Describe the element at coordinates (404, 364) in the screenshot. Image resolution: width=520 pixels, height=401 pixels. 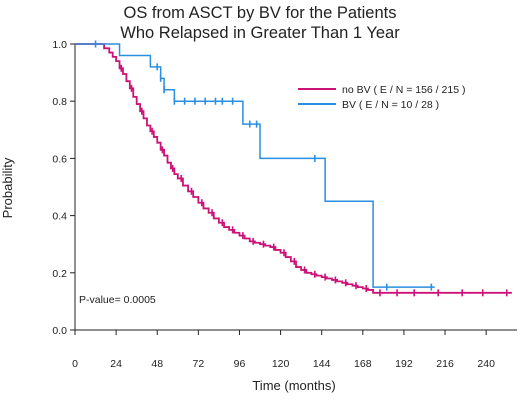
I see `x-tick-label-8: 192` at that location.